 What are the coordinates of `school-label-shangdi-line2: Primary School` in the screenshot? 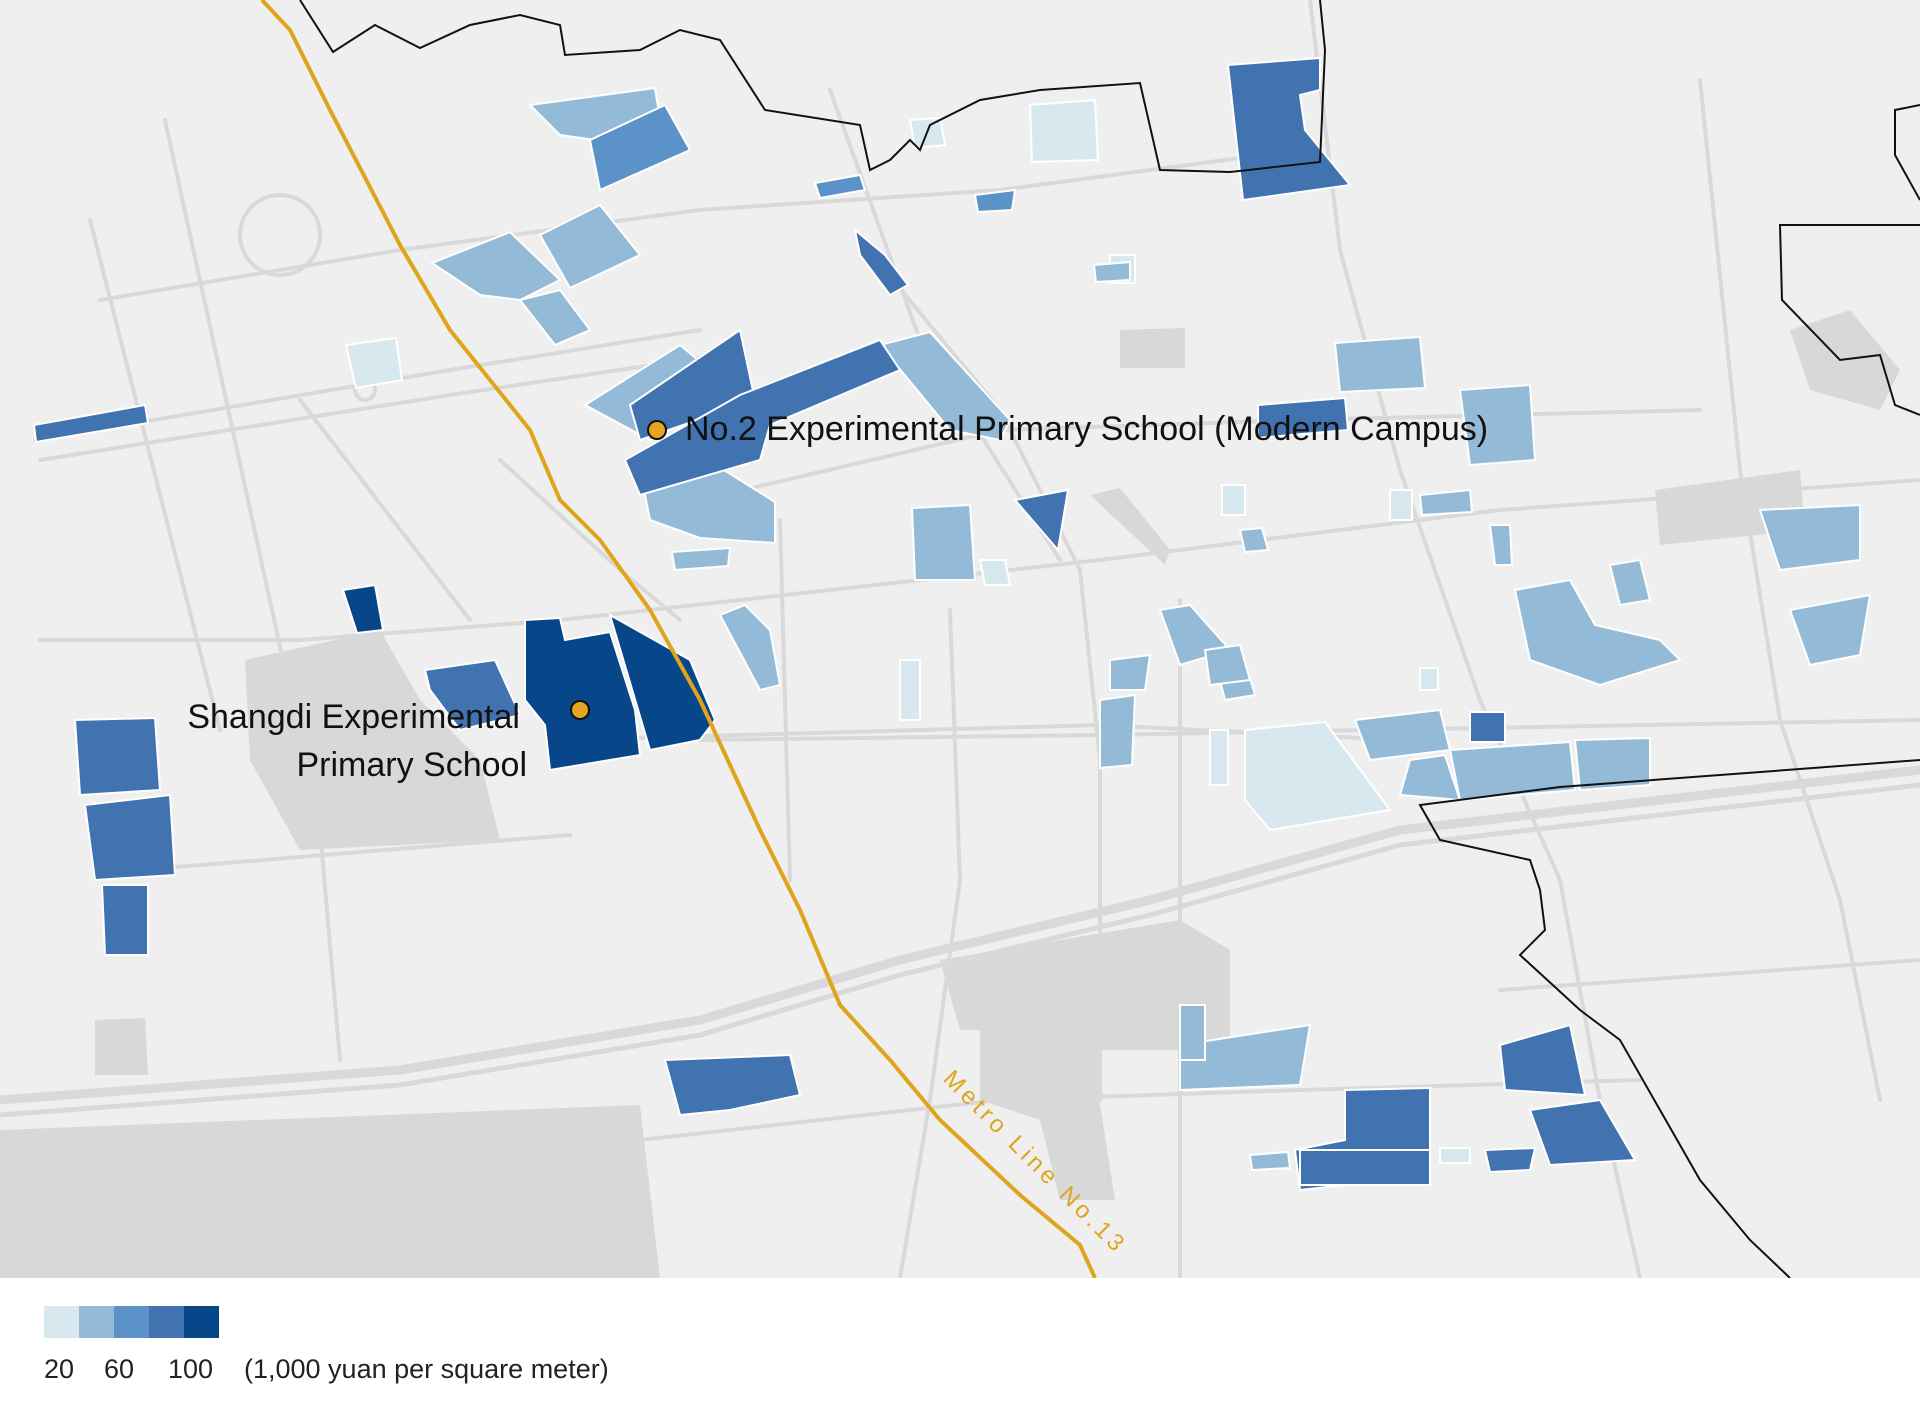 It's located at (411, 765).